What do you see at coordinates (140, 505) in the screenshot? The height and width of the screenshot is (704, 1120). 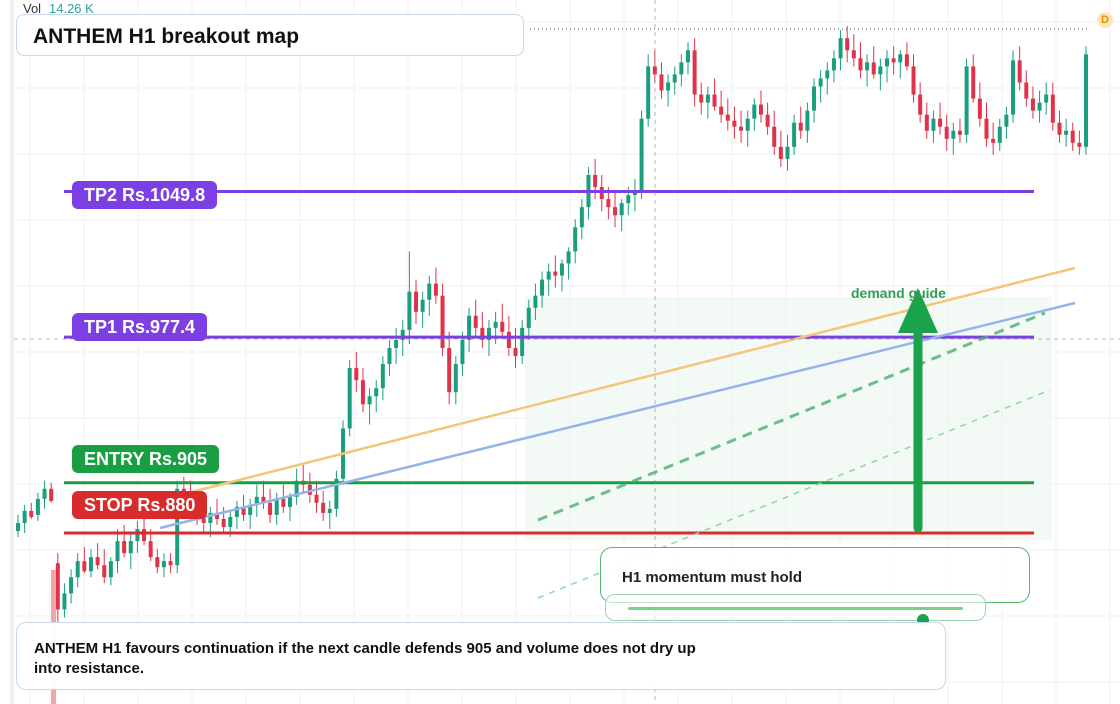 I see `stop-label: STOP Rs.880` at bounding box center [140, 505].